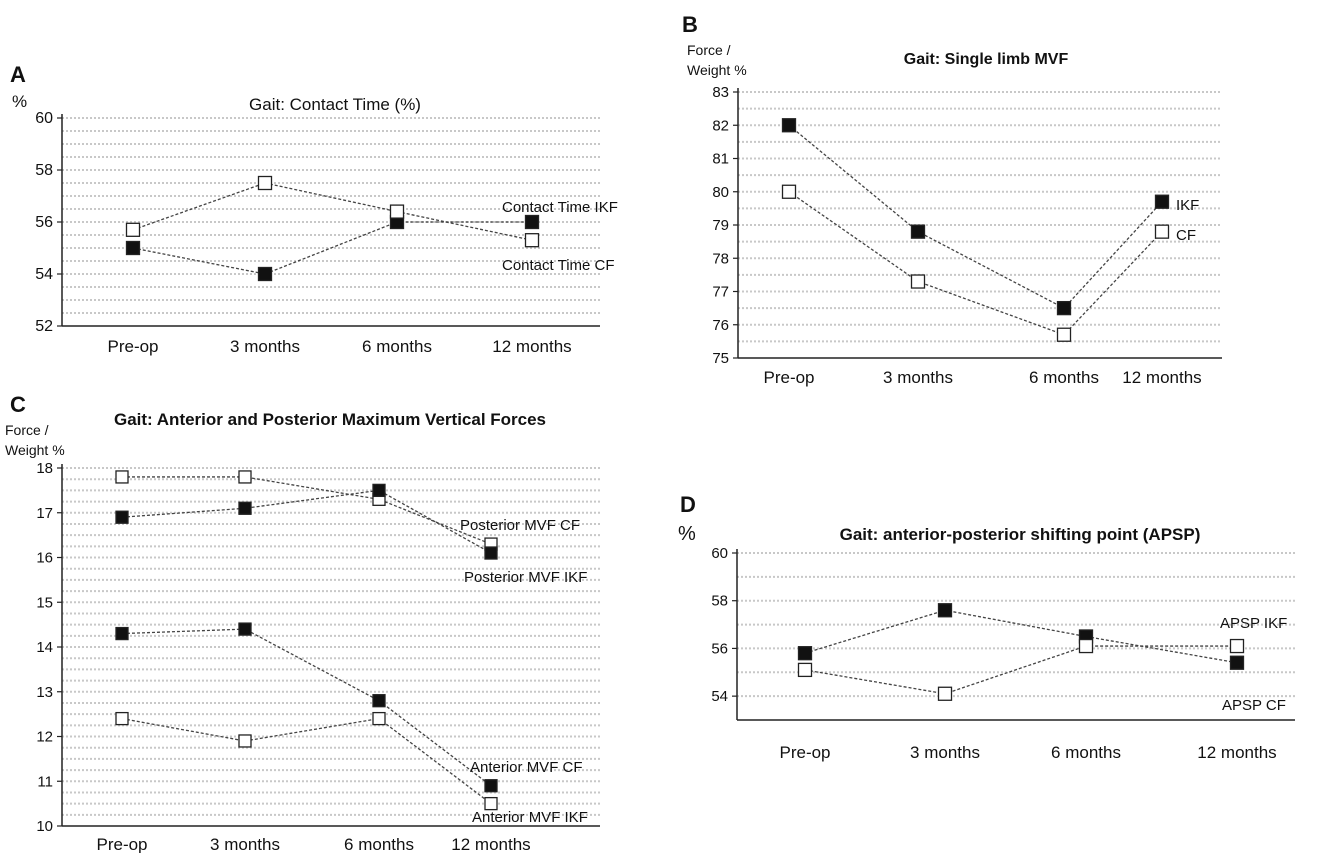  I want to click on series-label: Contact Time IKF, so click(560, 207).